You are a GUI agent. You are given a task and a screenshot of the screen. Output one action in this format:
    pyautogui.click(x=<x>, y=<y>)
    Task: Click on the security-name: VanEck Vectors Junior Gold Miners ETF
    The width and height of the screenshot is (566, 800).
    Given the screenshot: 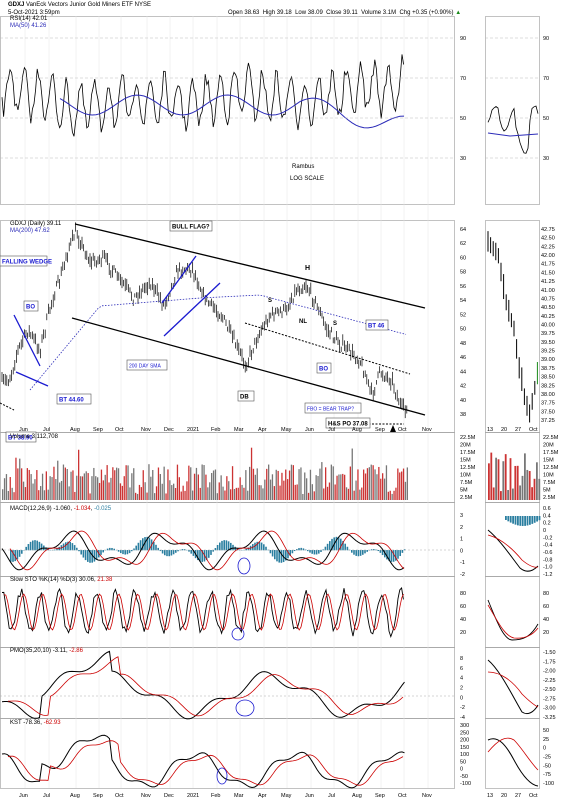 What is the action you would take?
    pyautogui.click(x=79, y=5)
    